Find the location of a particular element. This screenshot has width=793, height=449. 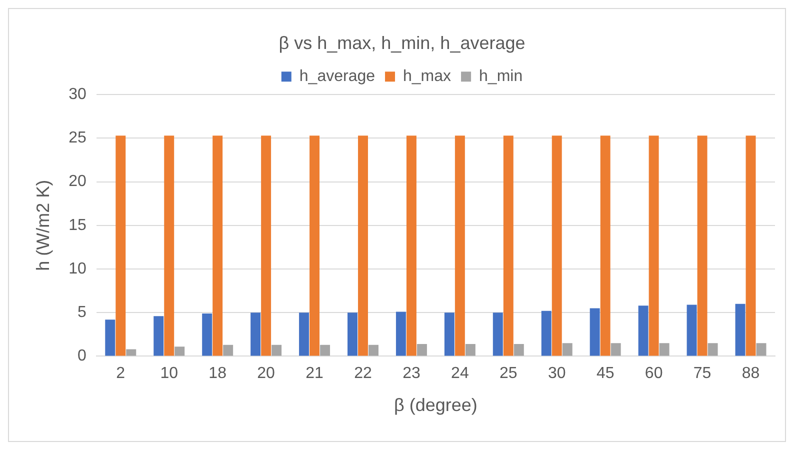

y-tick-label: 20 is located at coordinates (77, 181).